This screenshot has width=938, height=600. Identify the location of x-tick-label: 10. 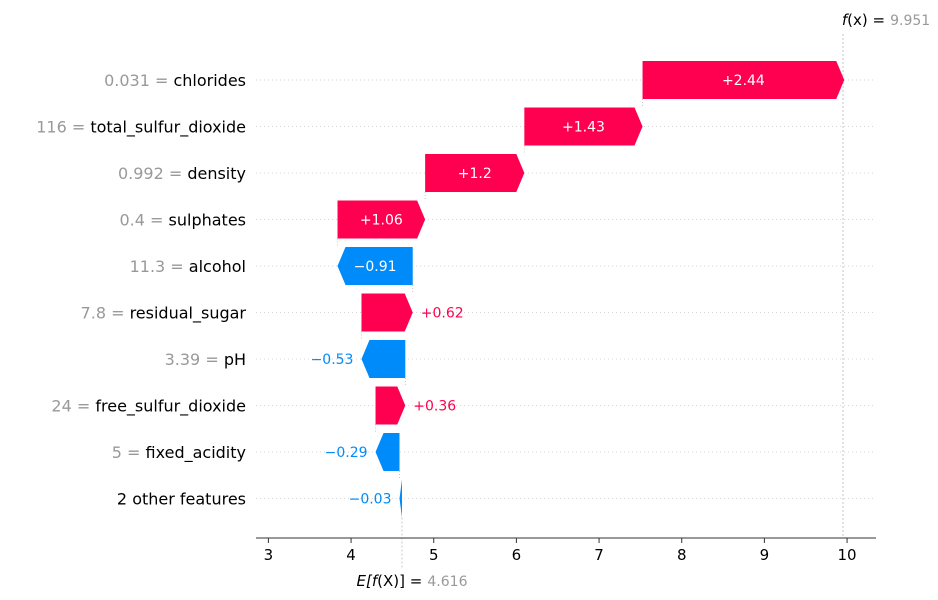
(847, 555).